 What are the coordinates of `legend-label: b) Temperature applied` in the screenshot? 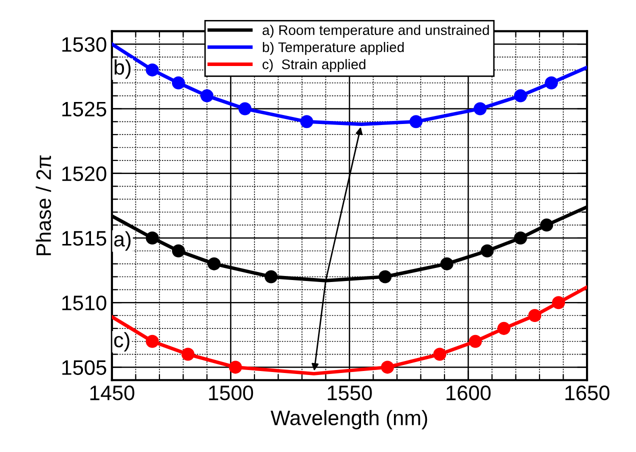 It's located at (333, 48).